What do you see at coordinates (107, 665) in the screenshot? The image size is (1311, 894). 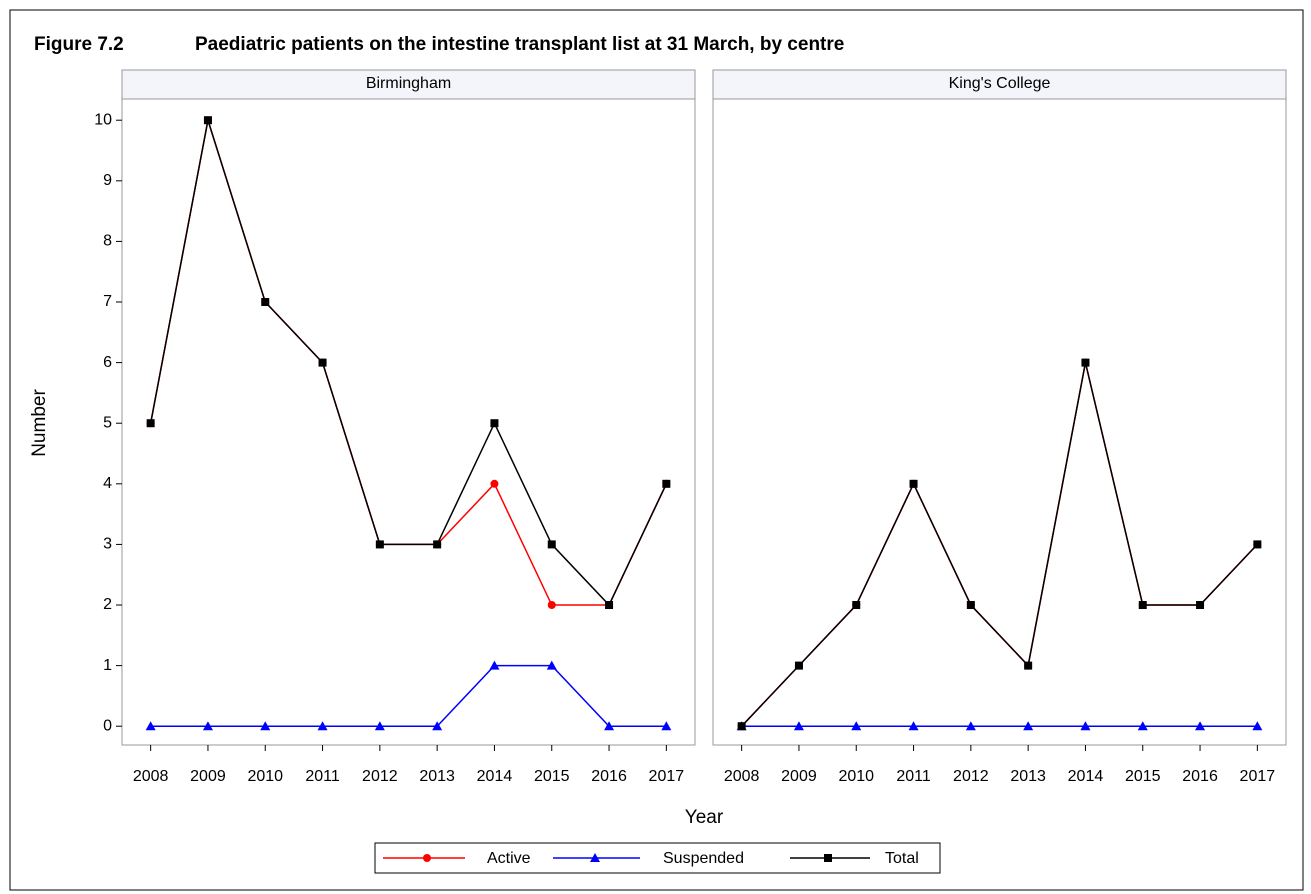 I see `y-tick-label: 1` at bounding box center [107, 665].